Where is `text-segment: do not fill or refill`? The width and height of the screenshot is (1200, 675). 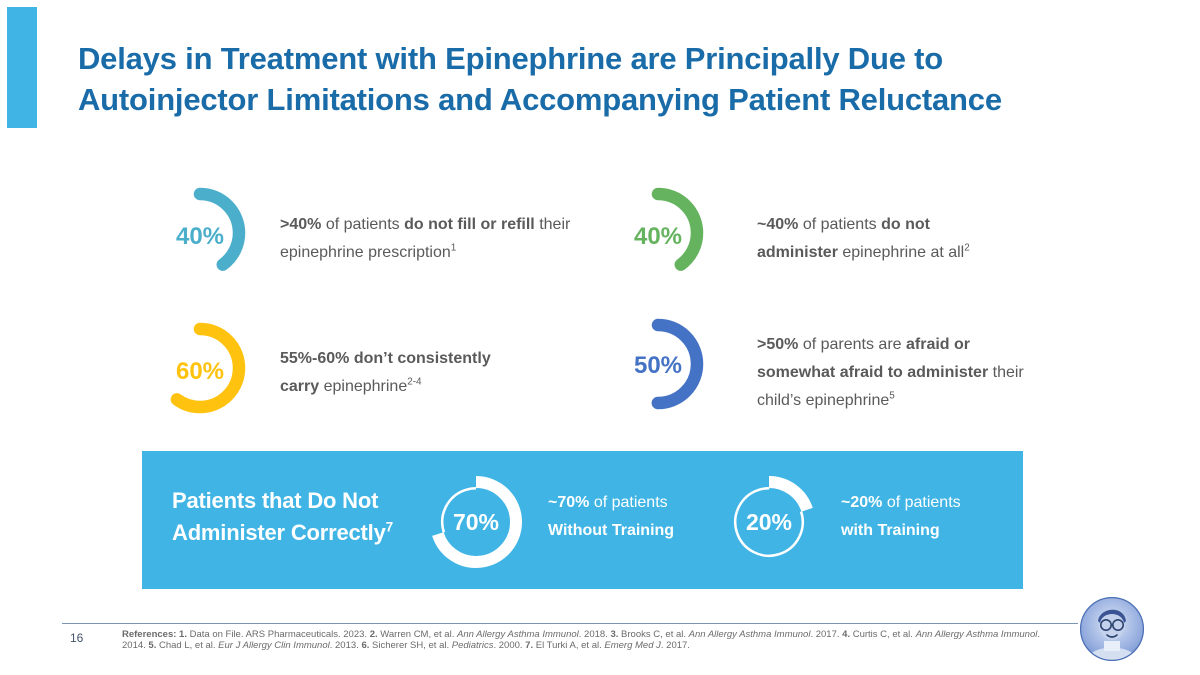
text-segment: do not fill or refill is located at coordinates (469, 224).